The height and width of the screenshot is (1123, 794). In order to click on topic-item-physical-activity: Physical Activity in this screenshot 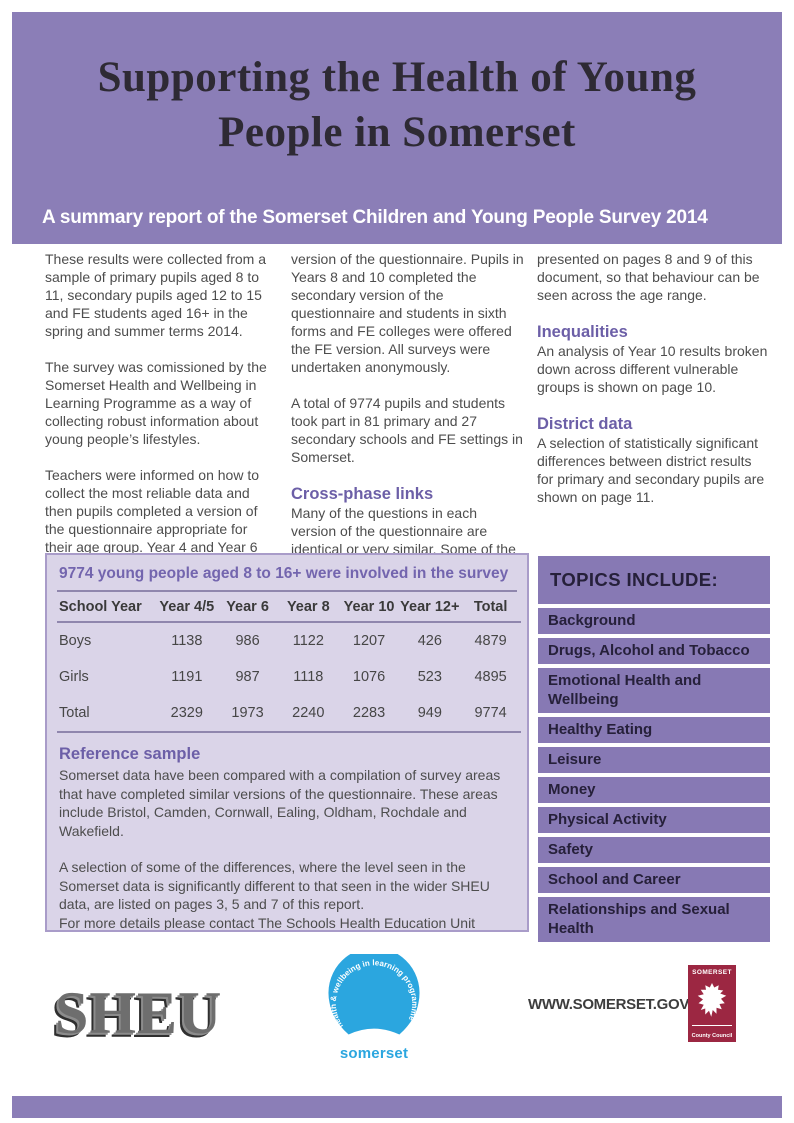, I will do `click(654, 820)`.